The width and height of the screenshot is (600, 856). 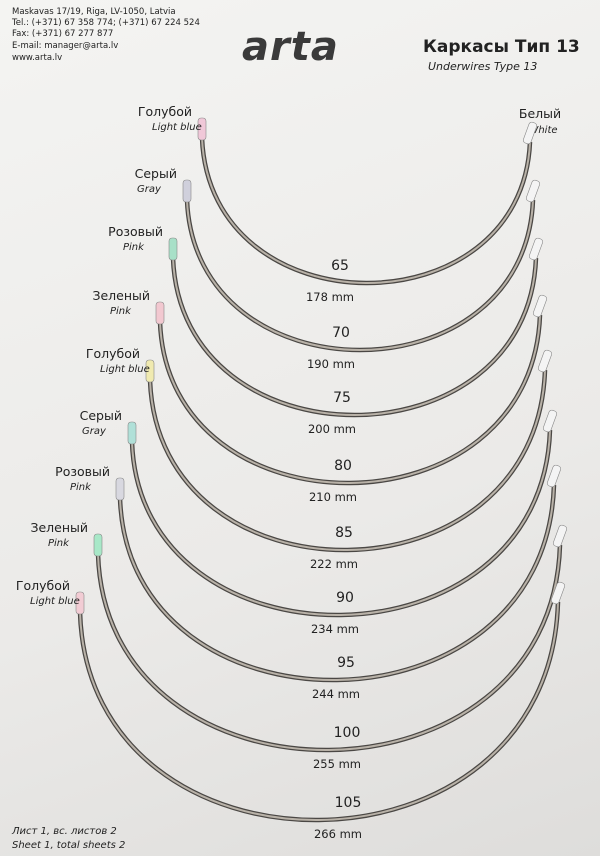 I want to click on right-color-en: White, so click(x=542, y=130).